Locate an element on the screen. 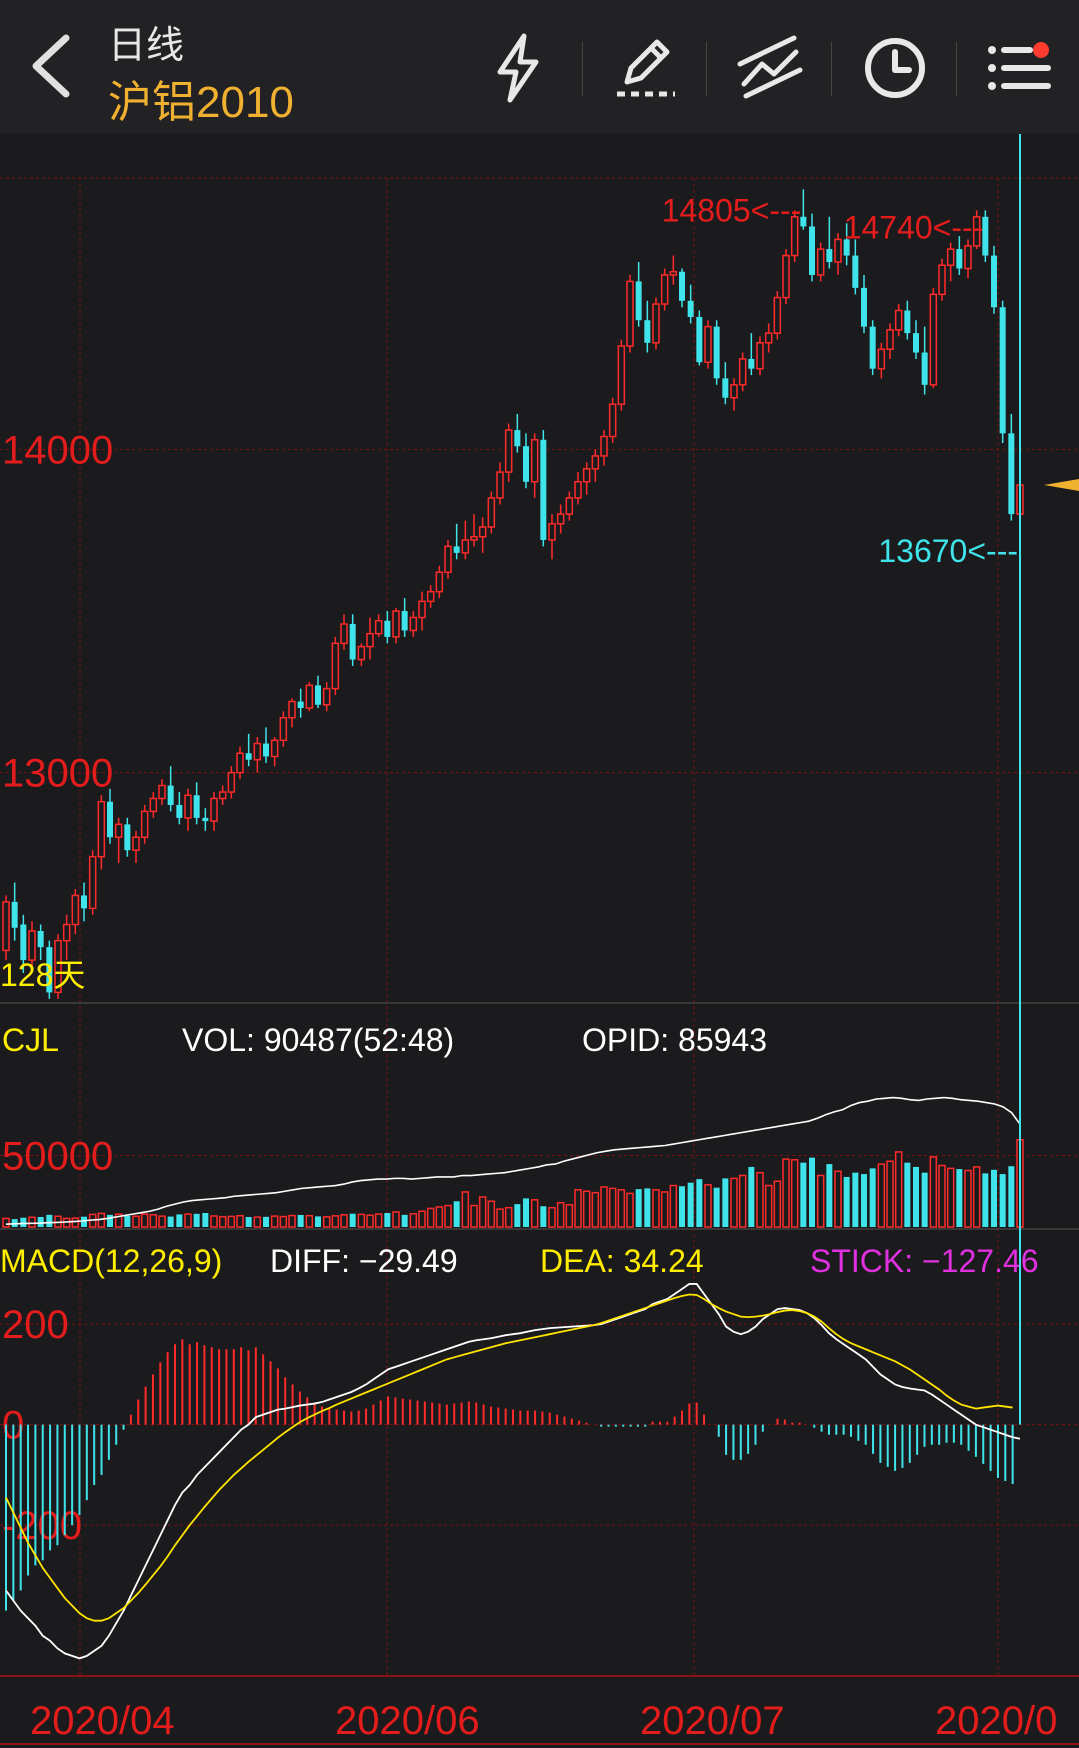 This screenshot has width=1079, height=1748. x-tick-label: 2020/04 is located at coordinates (102, 1721).